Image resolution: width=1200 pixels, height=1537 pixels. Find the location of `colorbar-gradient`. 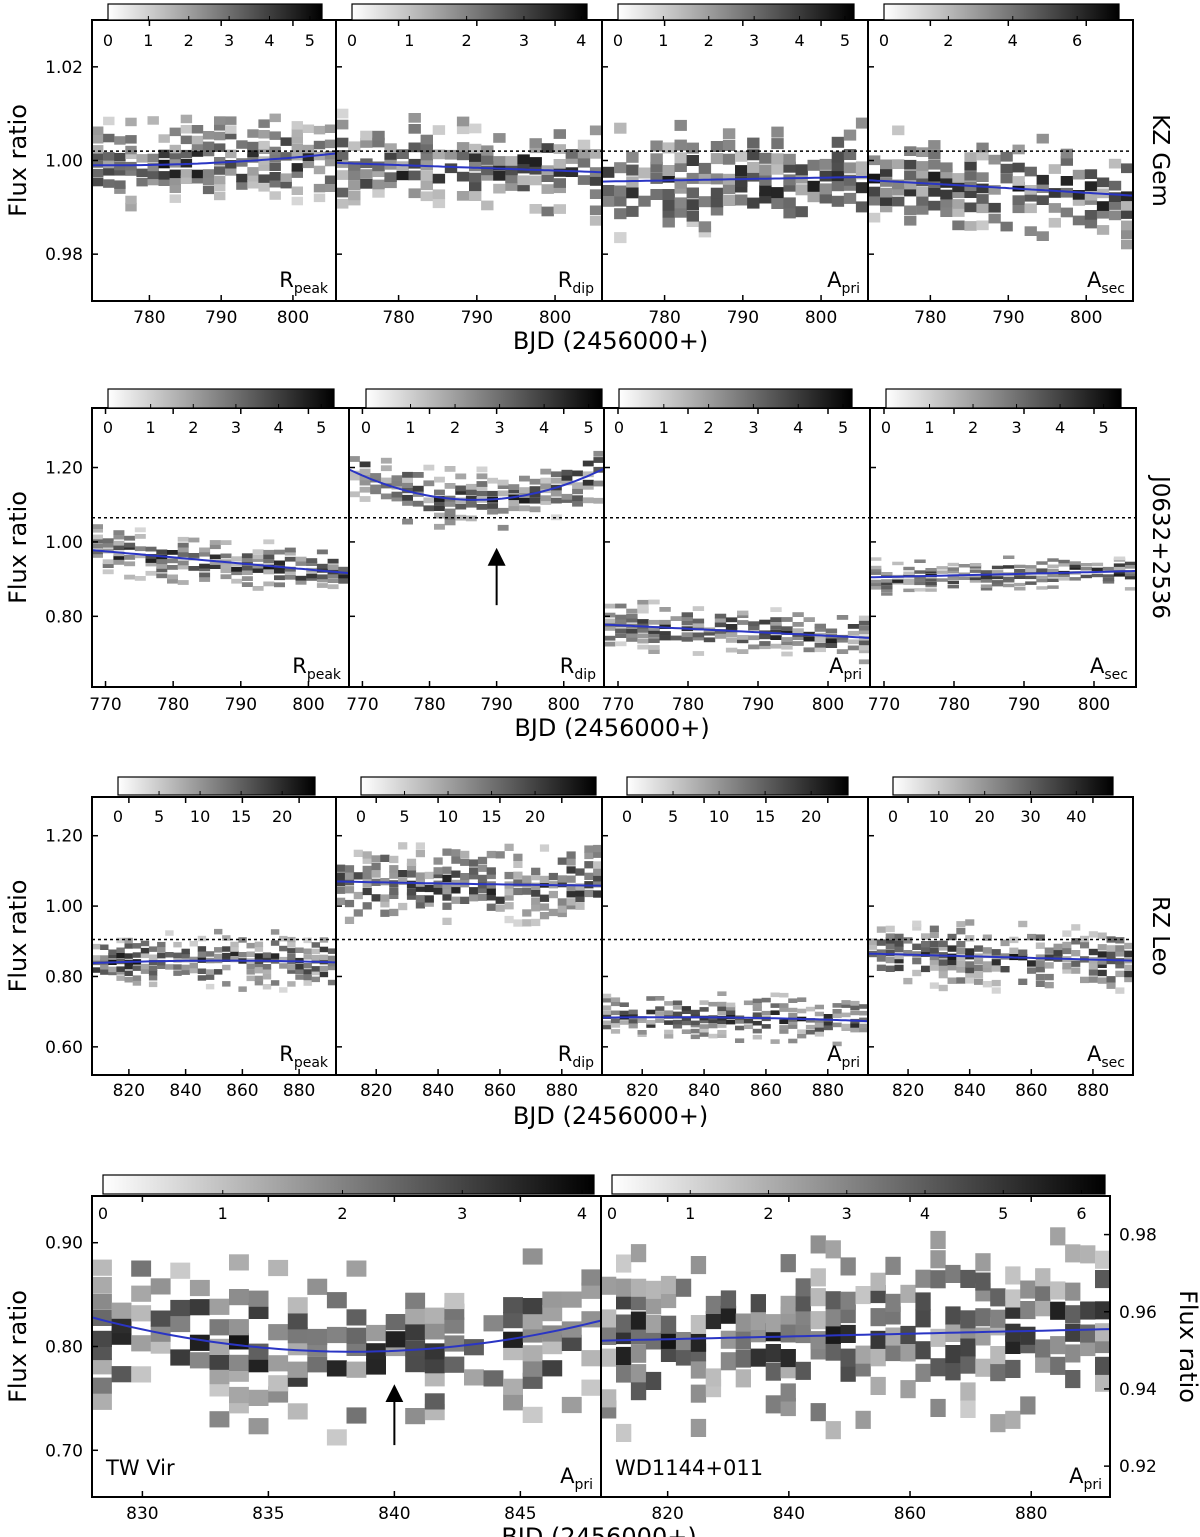

colorbar-gradient is located at coordinates (1003, 398).